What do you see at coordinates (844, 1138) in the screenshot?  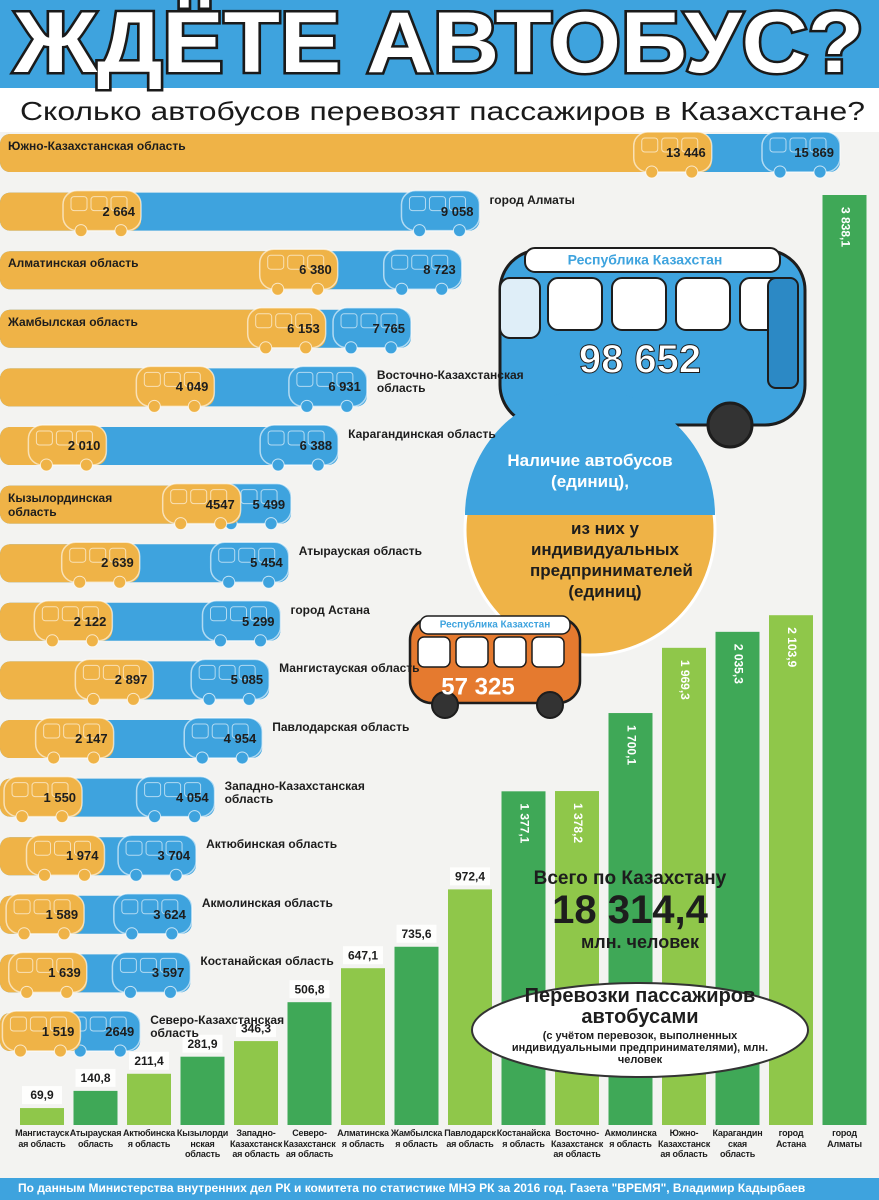 I see `x-tick-label: город Алматы` at bounding box center [844, 1138].